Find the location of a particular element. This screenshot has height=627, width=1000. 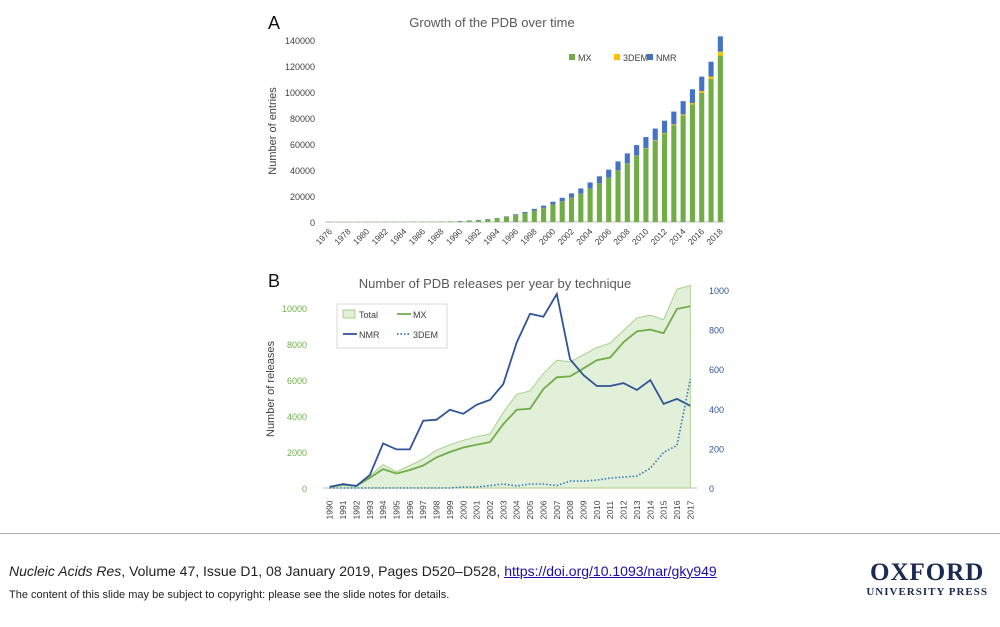

footer-divider is located at coordinates (500, 533).